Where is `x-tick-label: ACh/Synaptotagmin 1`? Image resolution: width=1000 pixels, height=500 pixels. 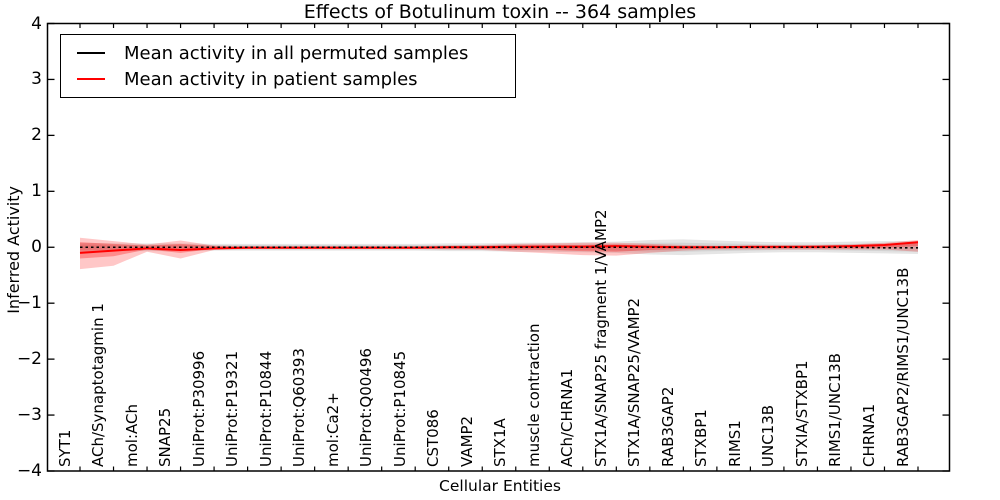
x-tick-label: ACh/Synaptotagmin 1 is located at coordinates (98, 385).